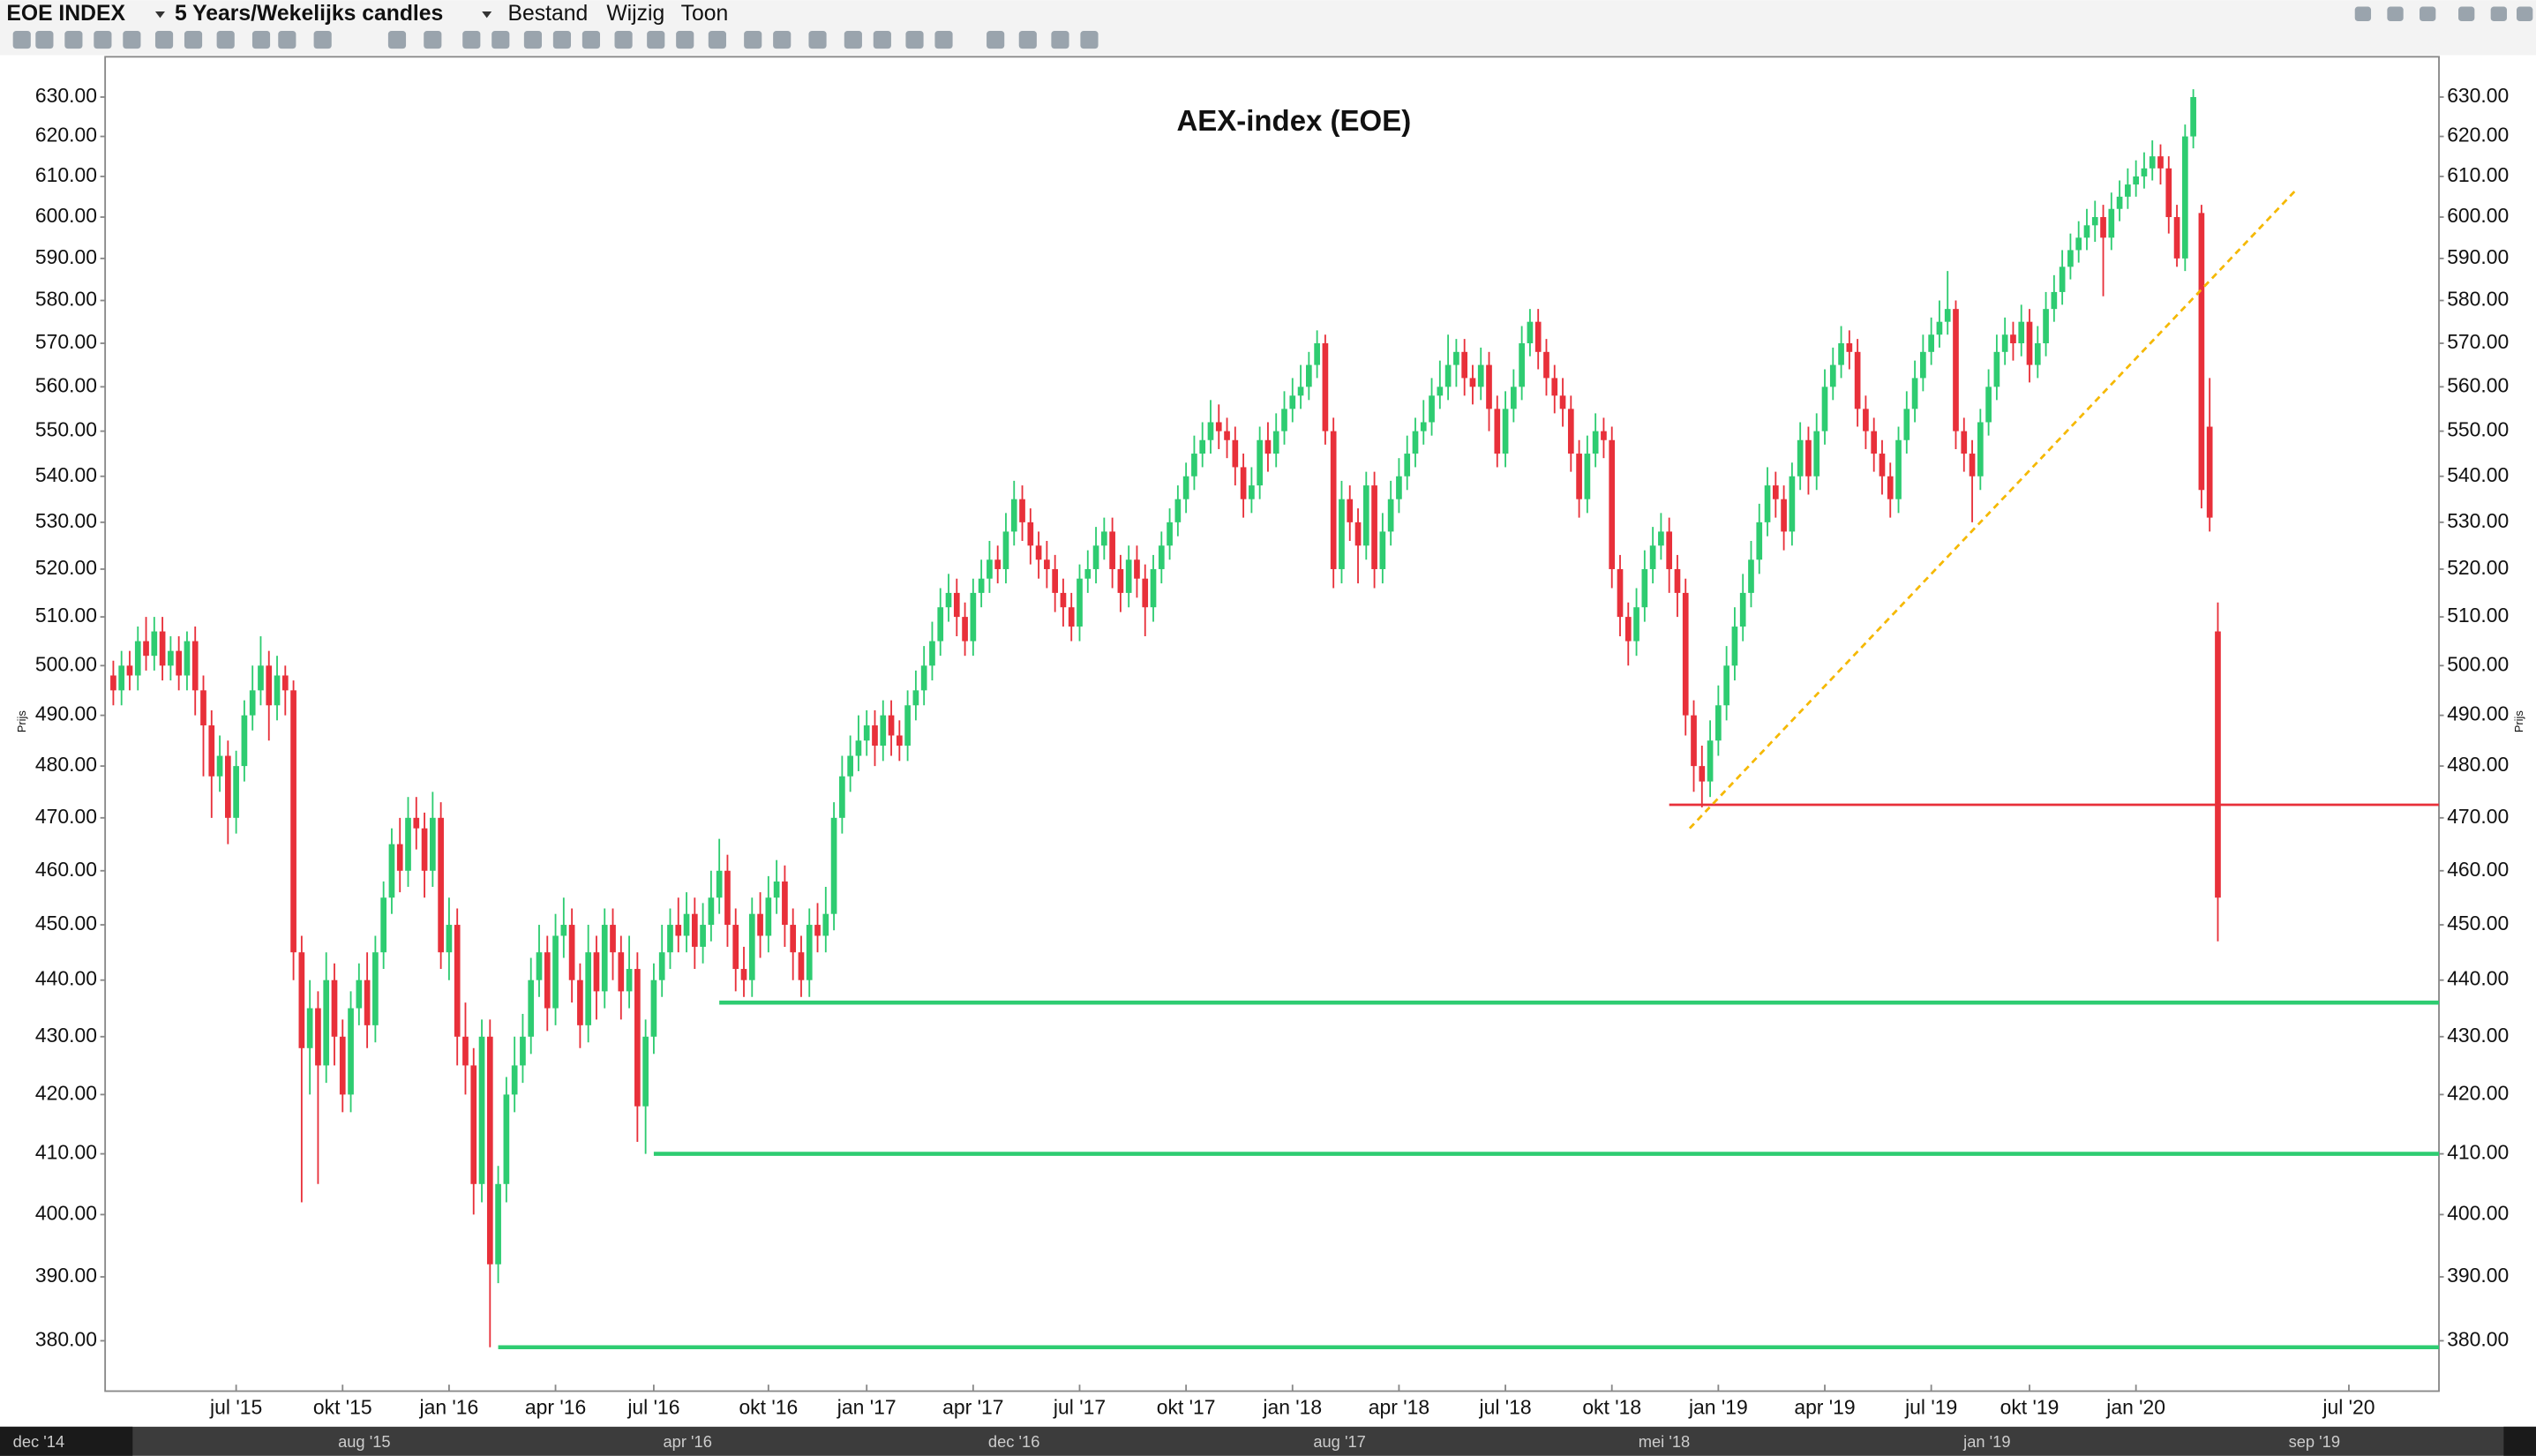 This screenshot has width=2536, height=1456. What do you see at coordinates (548, 14) in the screenshot?
I see `menu-item: Bestand` at bounding box center [548, 14].